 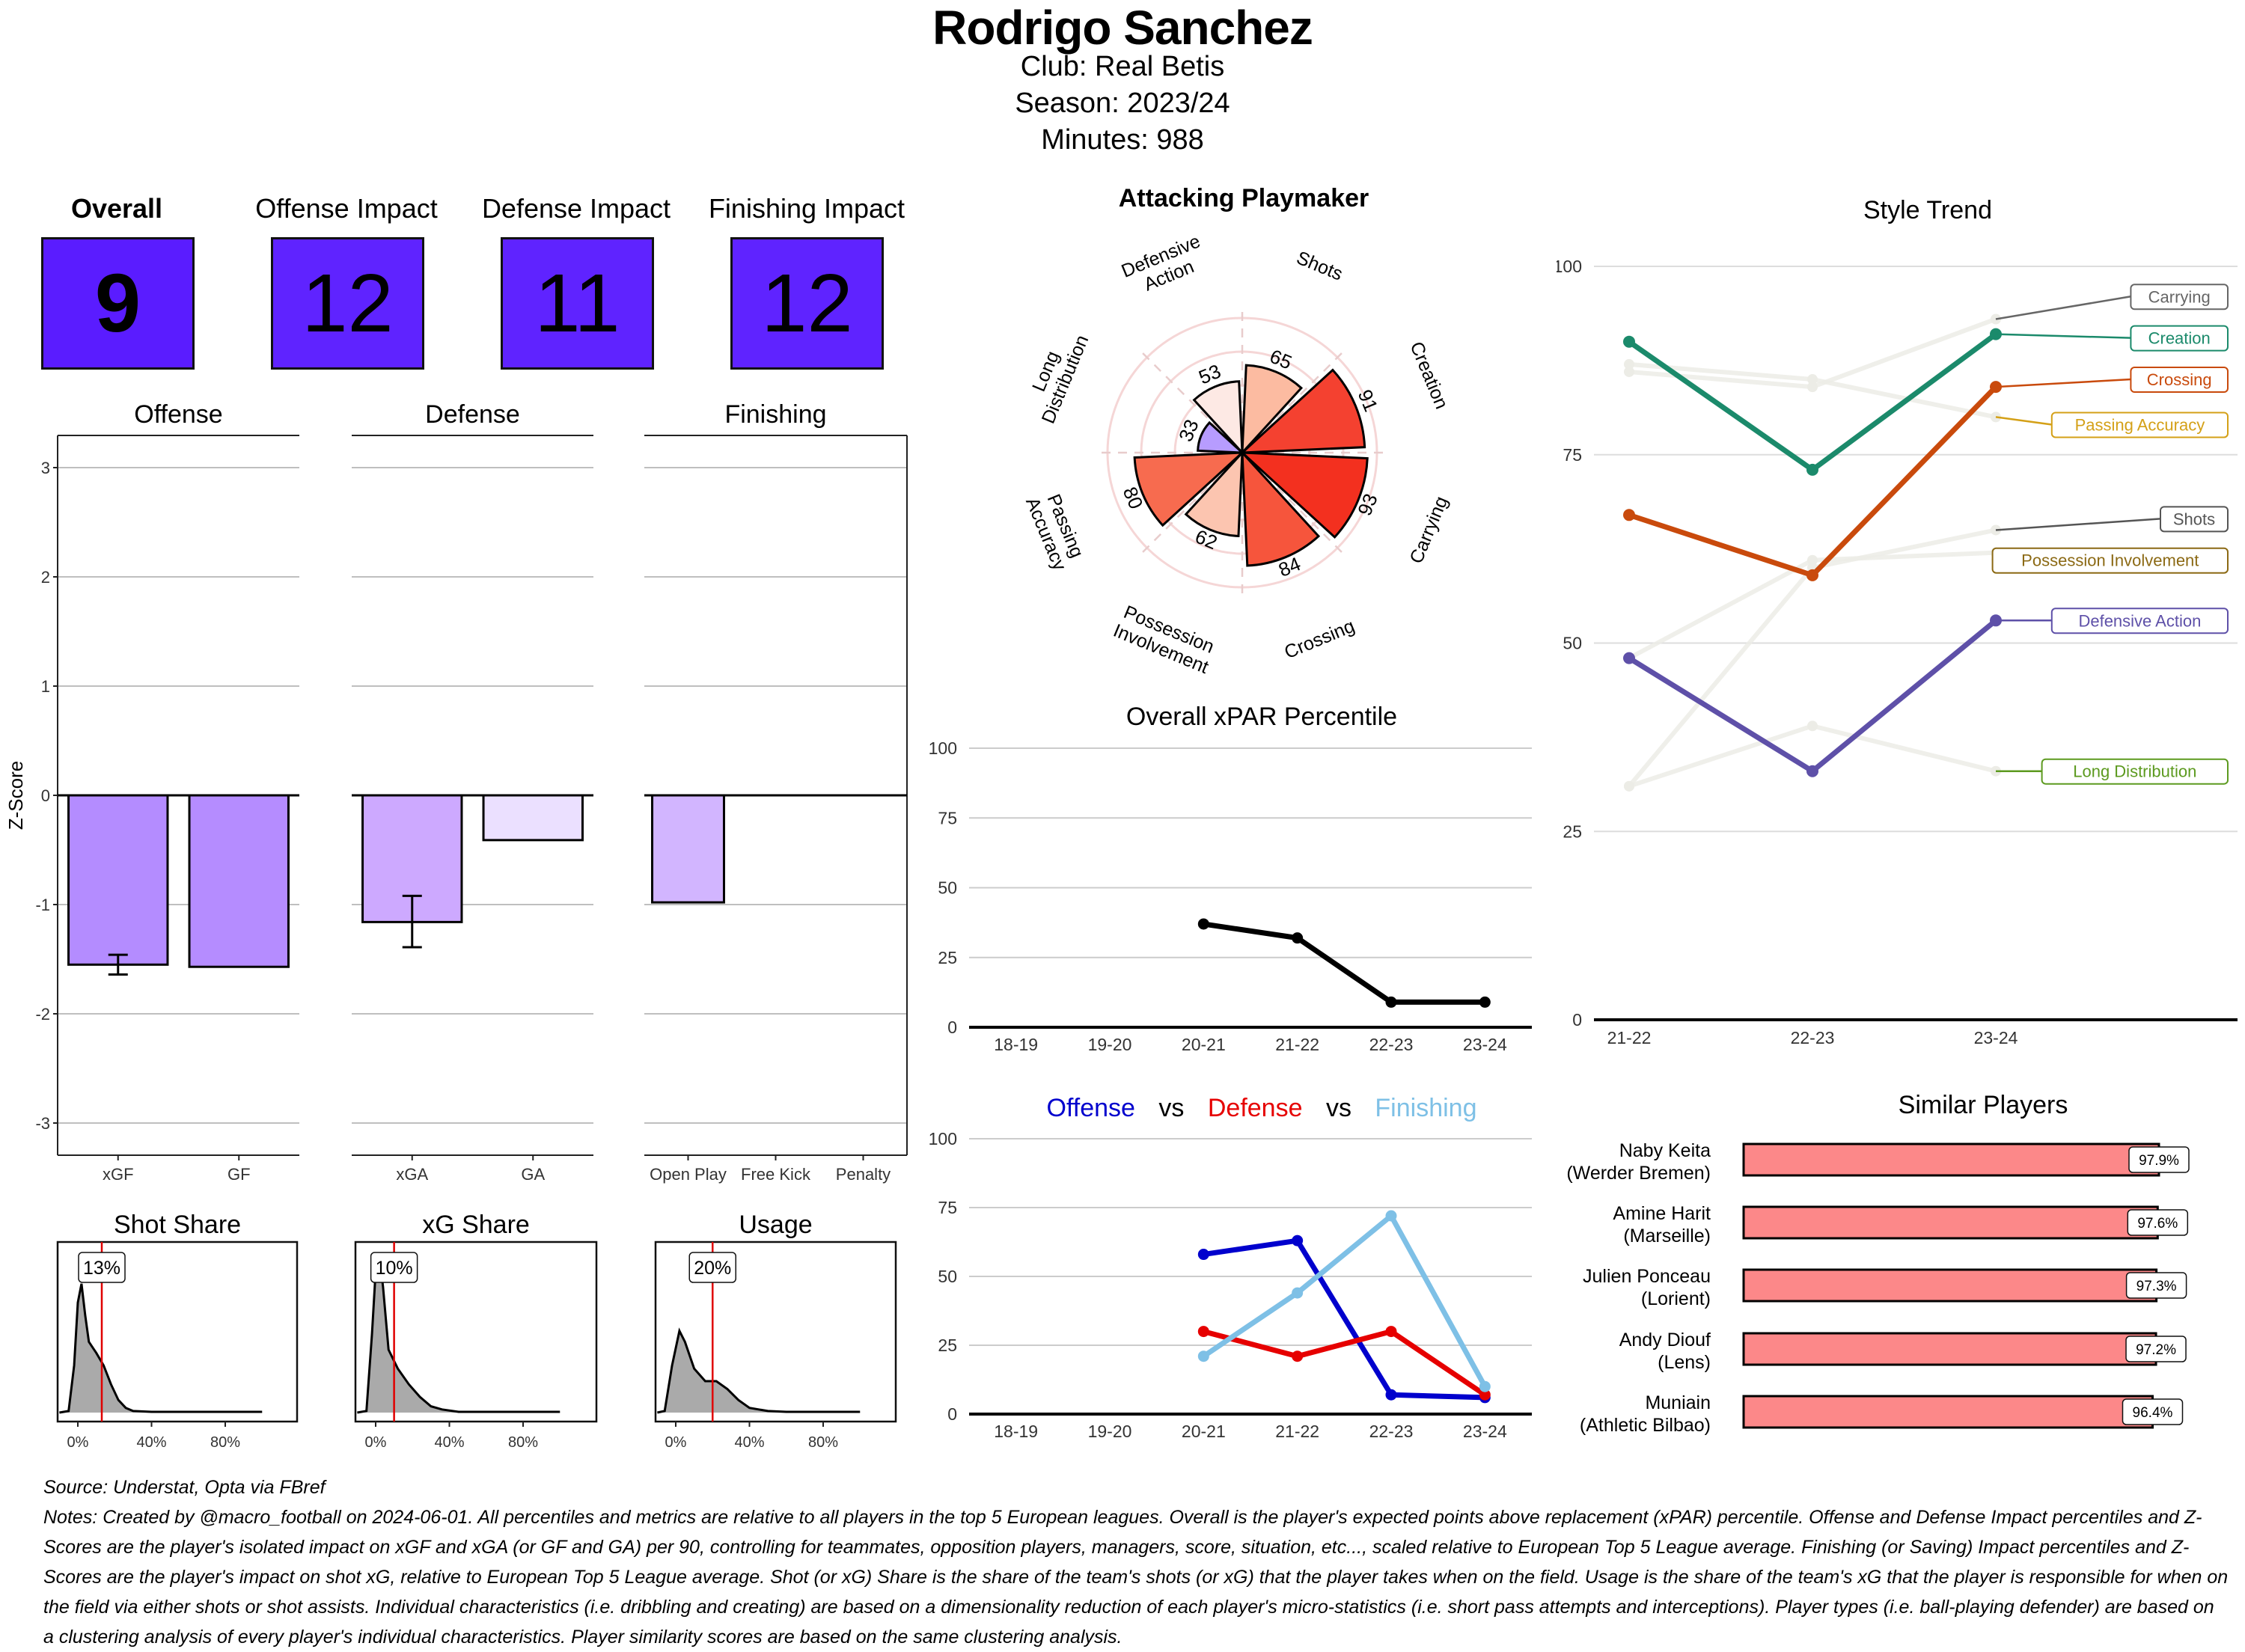 I want to click on minutes-line: Minutes: 988, so click(x=1122, y=140).